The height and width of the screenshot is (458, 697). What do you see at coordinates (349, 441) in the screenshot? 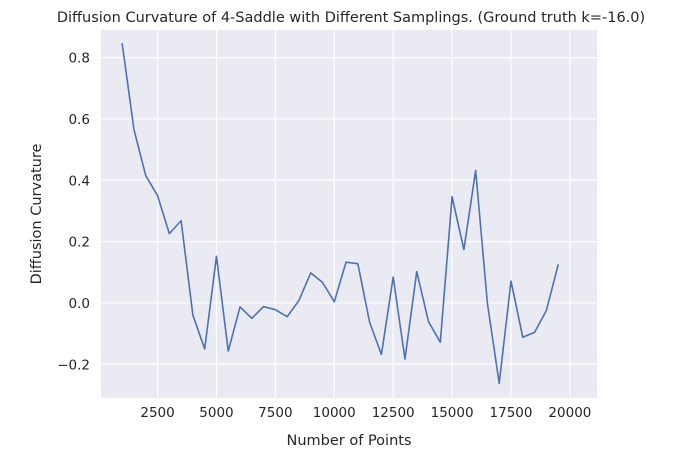
I see `x-axis-label: Number of Points` at bounding box center [349, 441].